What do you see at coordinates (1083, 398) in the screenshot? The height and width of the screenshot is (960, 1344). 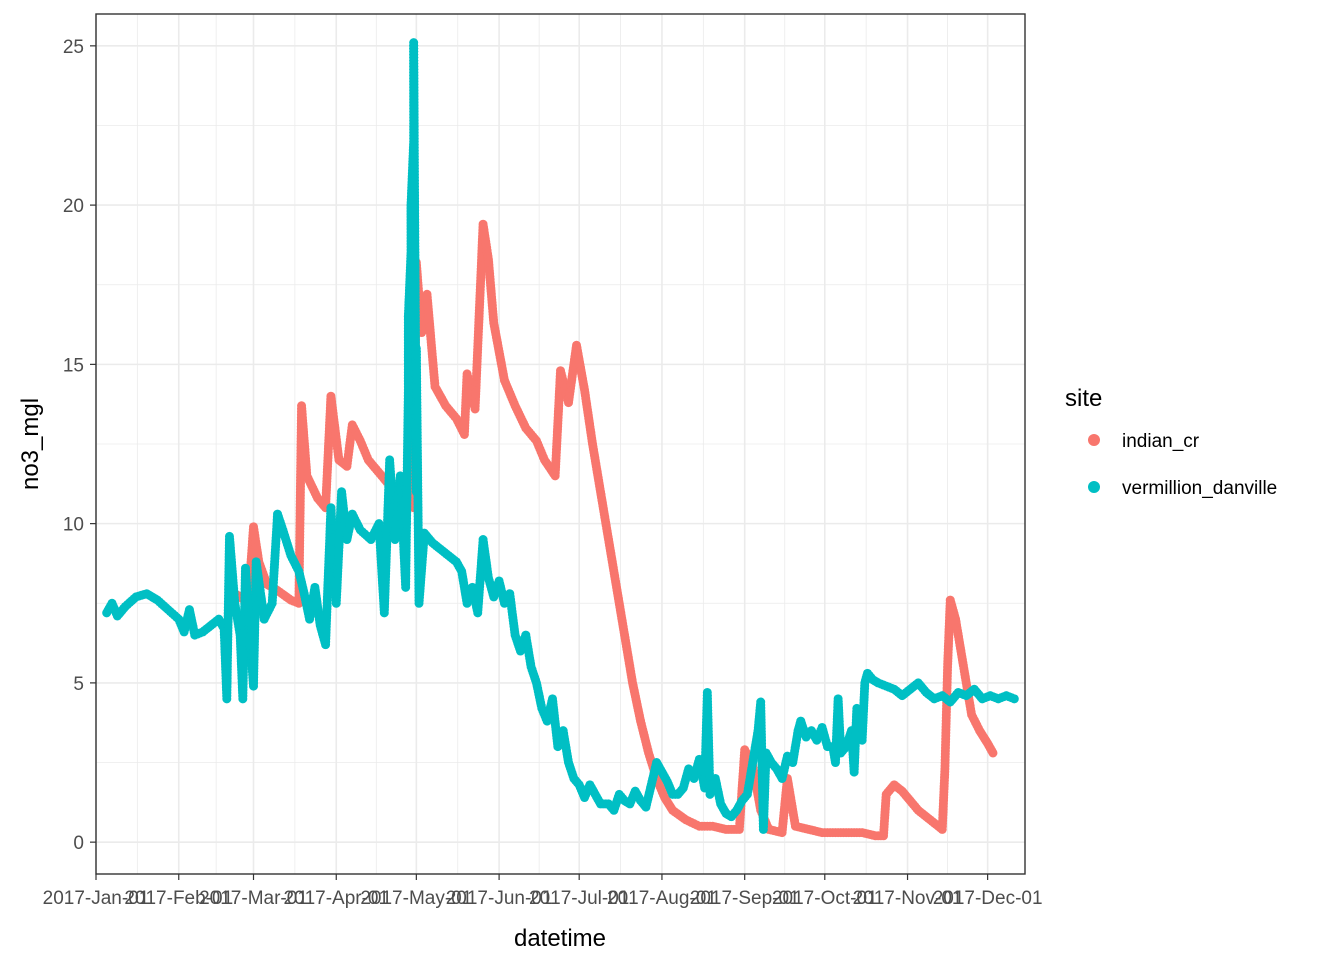 I see `legend-title: site` at bounding box center [1083, 398].